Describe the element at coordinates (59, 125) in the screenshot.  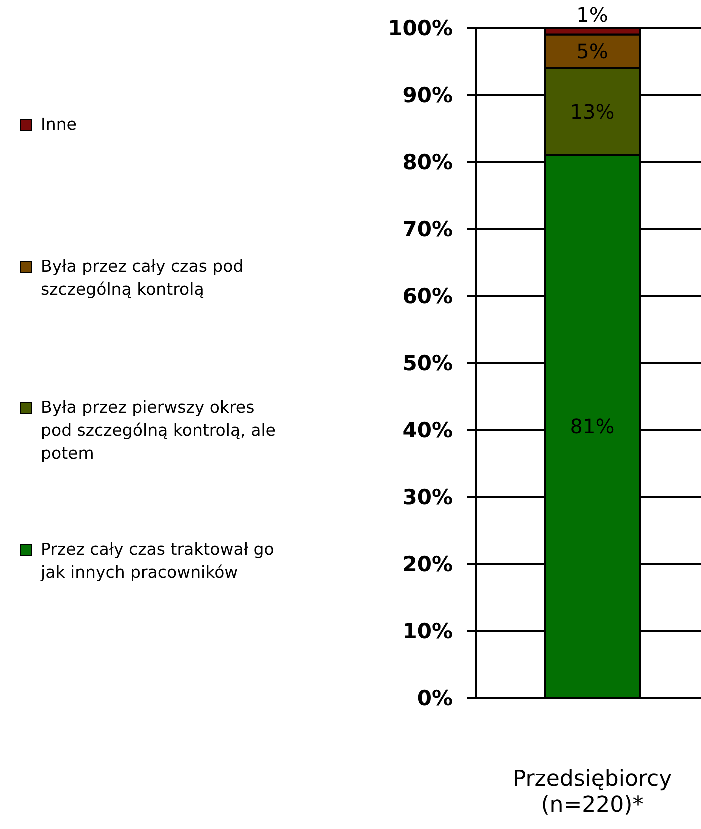
I see `legend-label: Inne` at that location.